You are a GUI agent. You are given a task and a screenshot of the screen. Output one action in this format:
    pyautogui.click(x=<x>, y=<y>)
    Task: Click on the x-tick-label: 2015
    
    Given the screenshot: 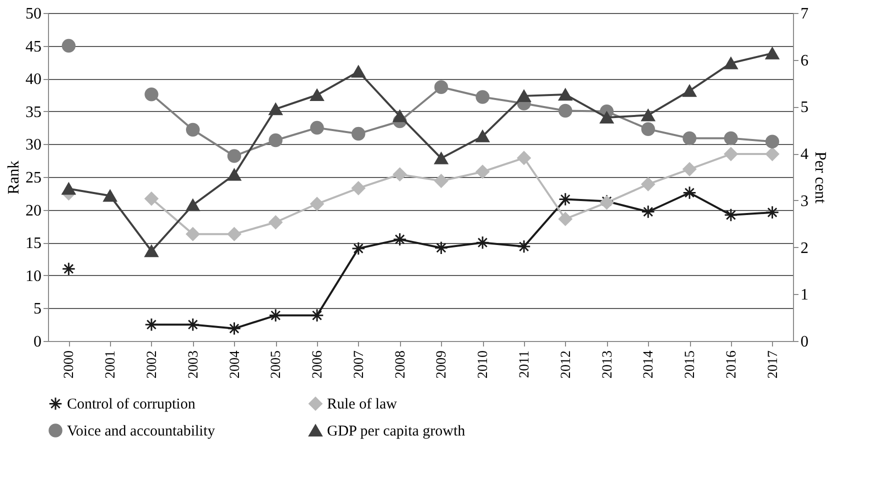 What is the action you would take?
    pyautogui.click(x=690, y=364)
    